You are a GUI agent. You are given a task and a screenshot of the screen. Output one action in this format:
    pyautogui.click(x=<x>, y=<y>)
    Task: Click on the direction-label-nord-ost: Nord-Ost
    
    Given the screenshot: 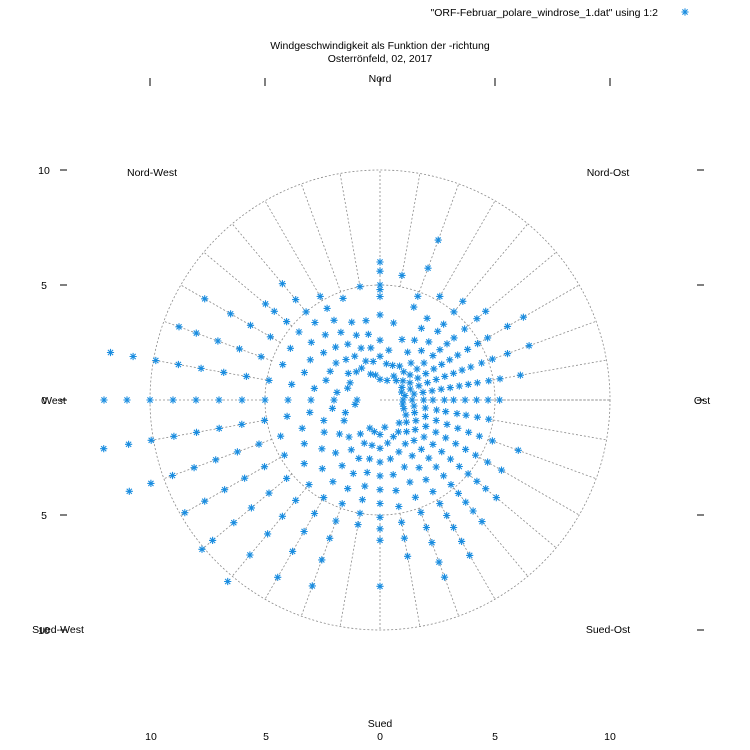 What is the action you would take?
    pyautogui.click(x=608, y=173)
    